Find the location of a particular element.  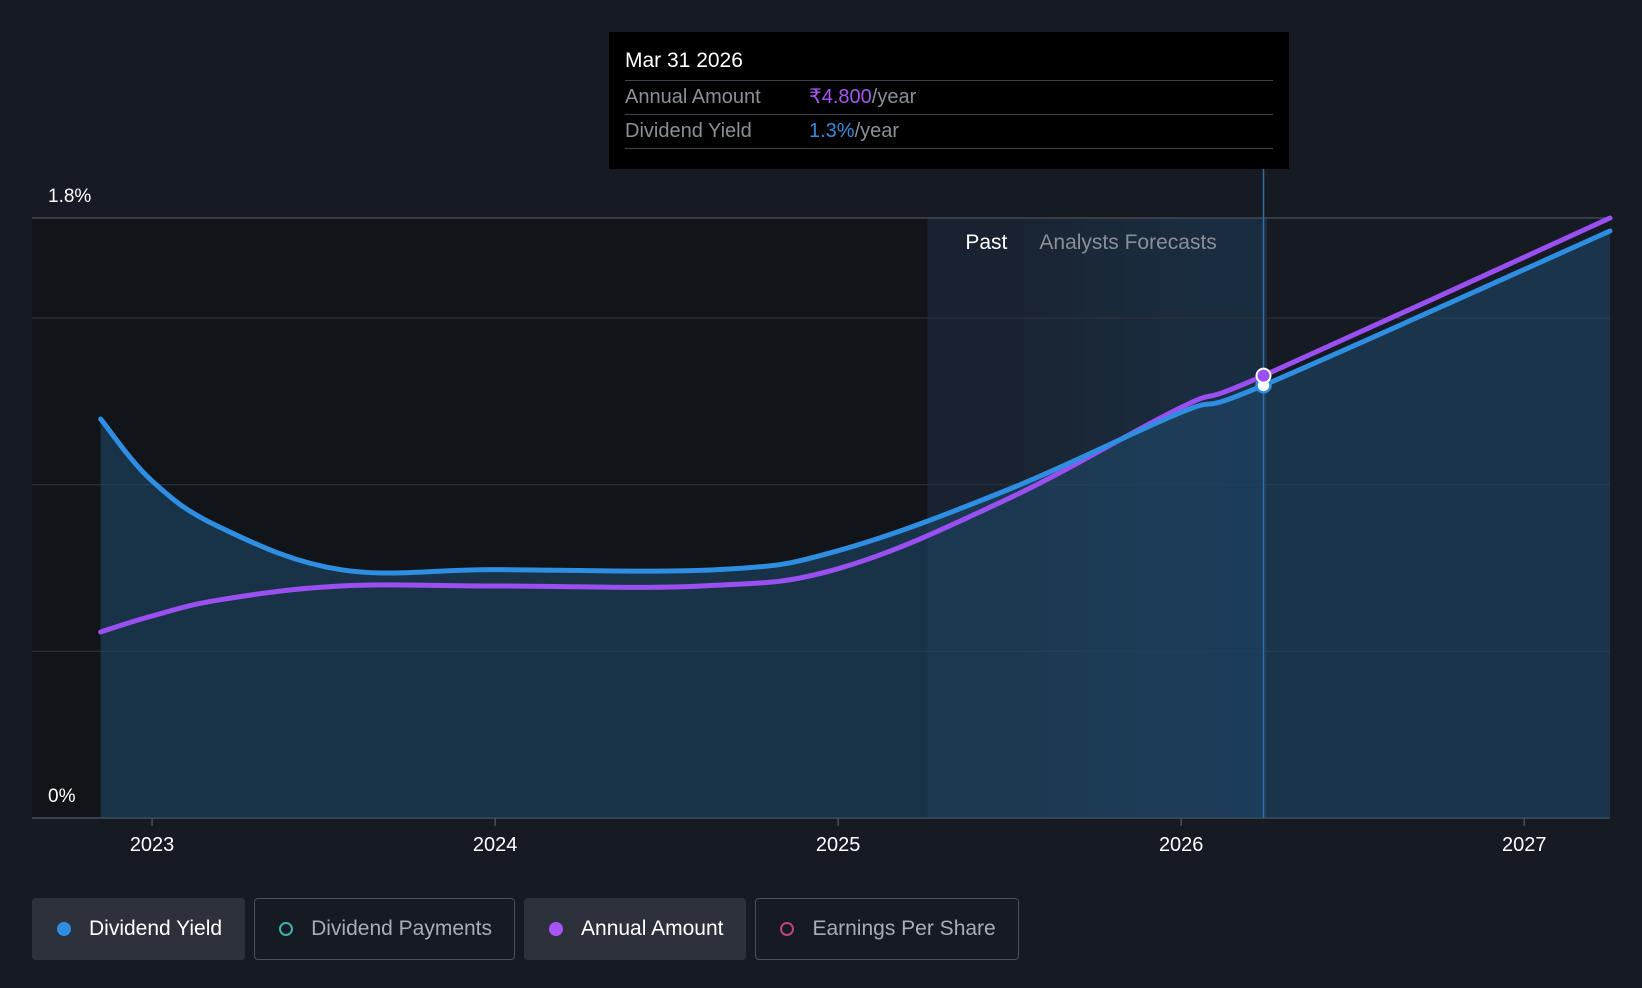

x-tick-label: 2027 is located at coordinates (1524, 845).